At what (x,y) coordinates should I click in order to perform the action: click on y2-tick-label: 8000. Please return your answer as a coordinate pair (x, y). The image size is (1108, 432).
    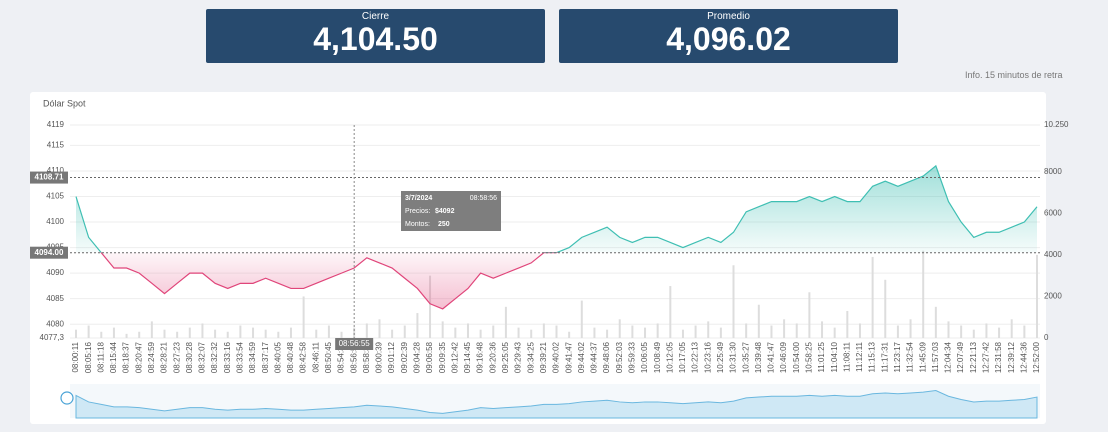
    Looking at the image, I should click on (1053, 171).